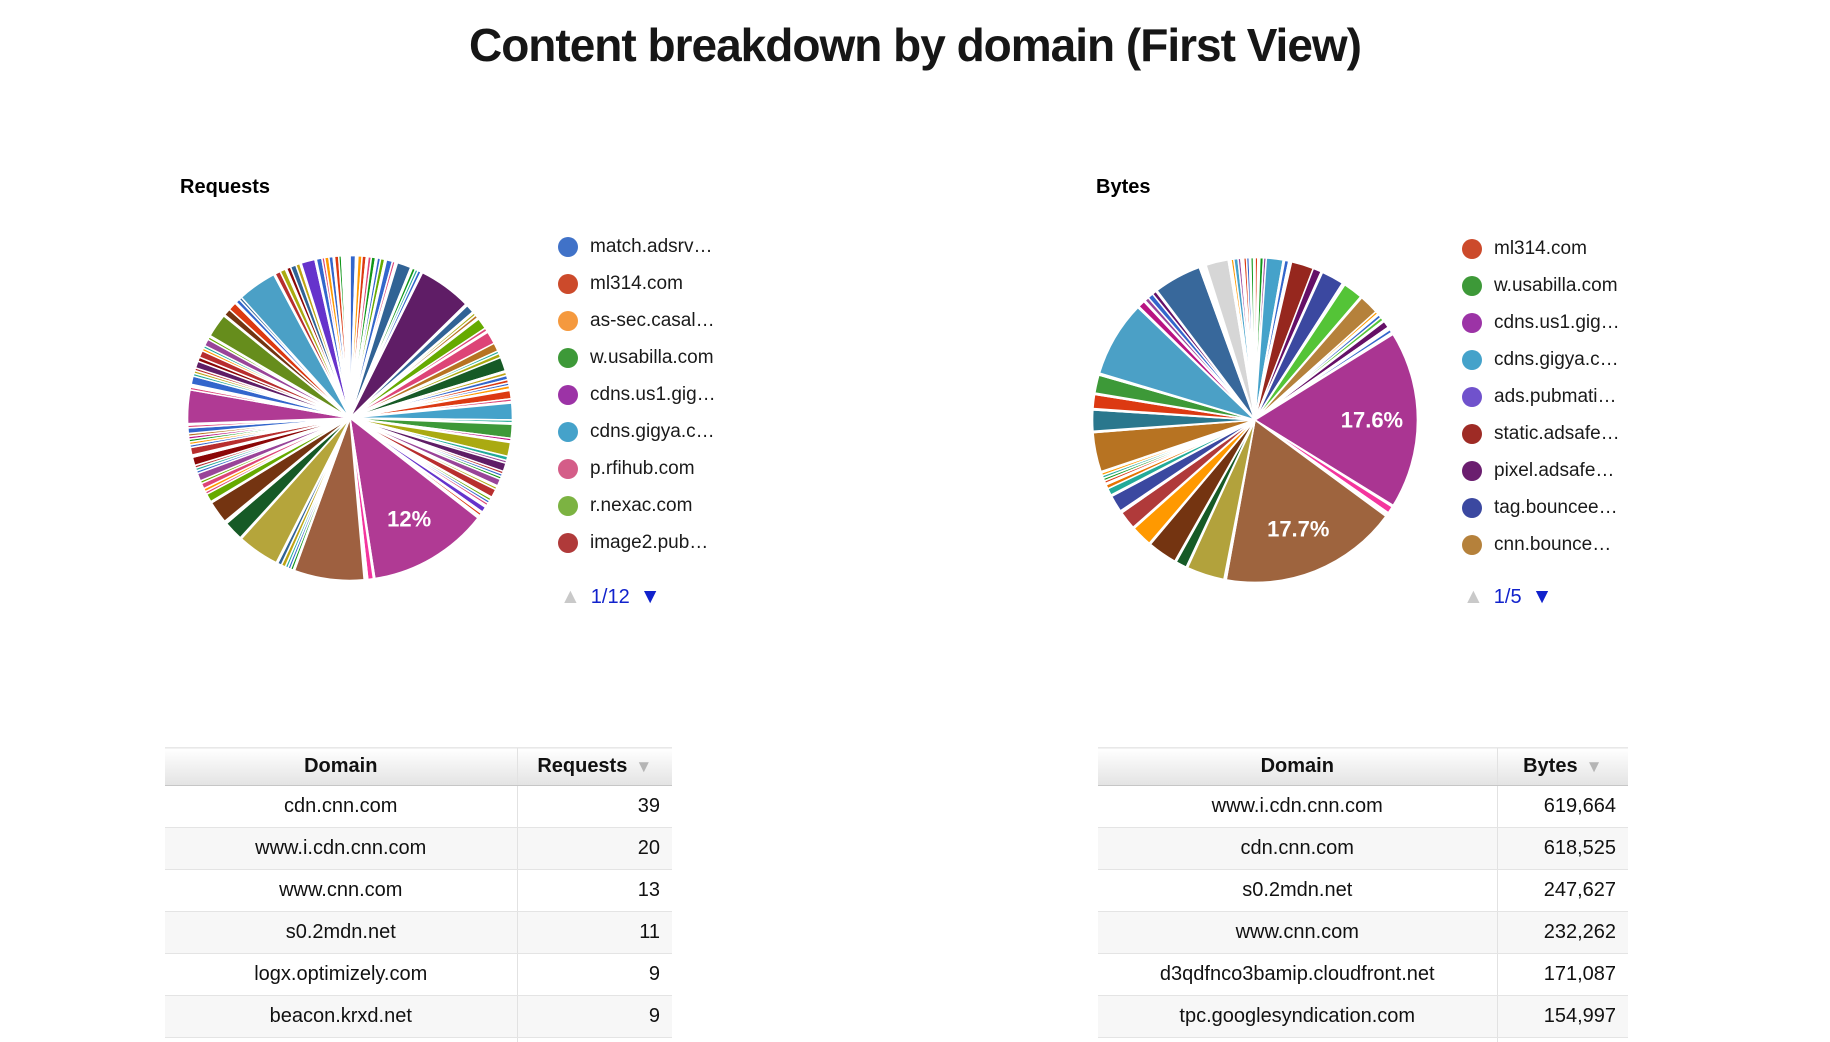  Describe the element at coordinates (610, 597) in the screenshot. I see `requests-legend-pager: ▲ 1/12 ▼` at that location.